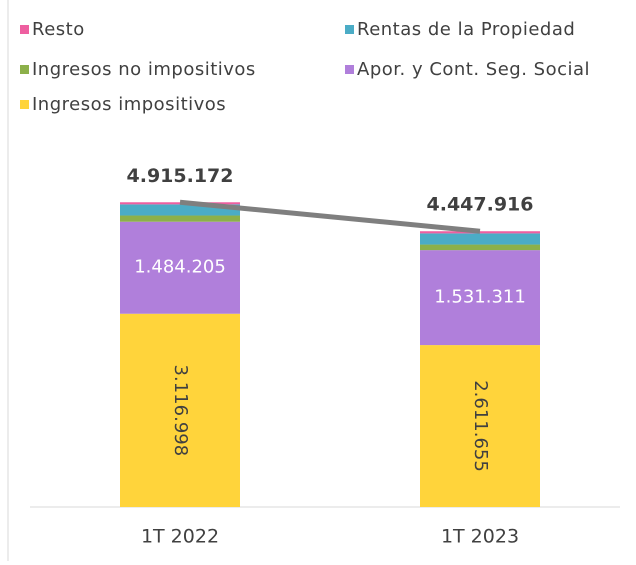 The image size is (636, 565). I want to click on total-label: 4.447.916, so click(480, 205).